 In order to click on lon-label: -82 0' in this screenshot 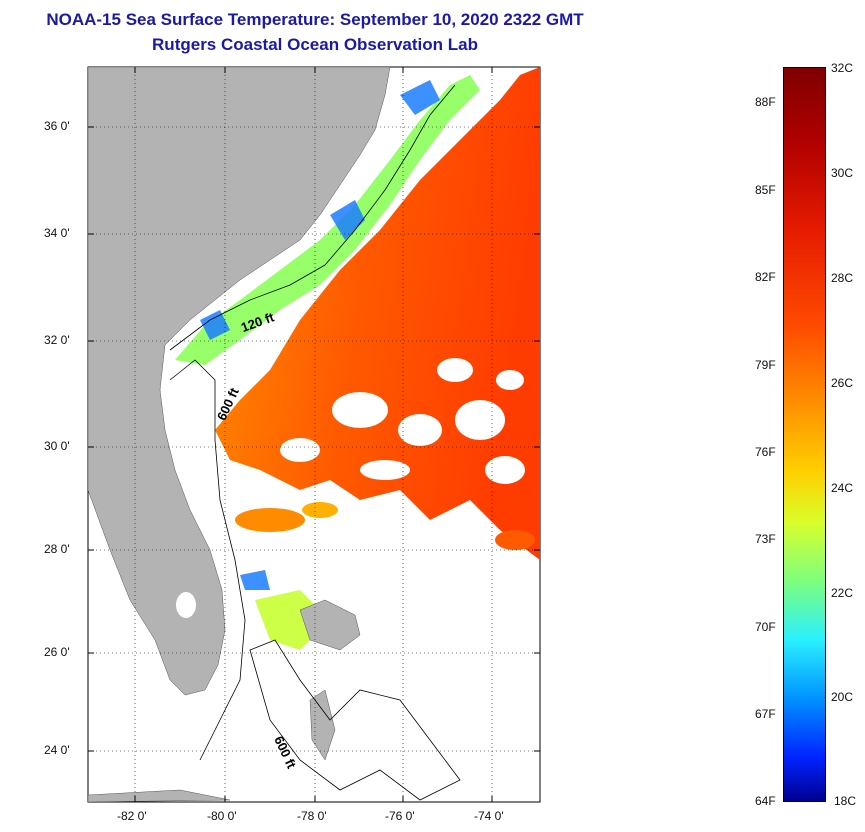, I will do `click(132, 816)`.